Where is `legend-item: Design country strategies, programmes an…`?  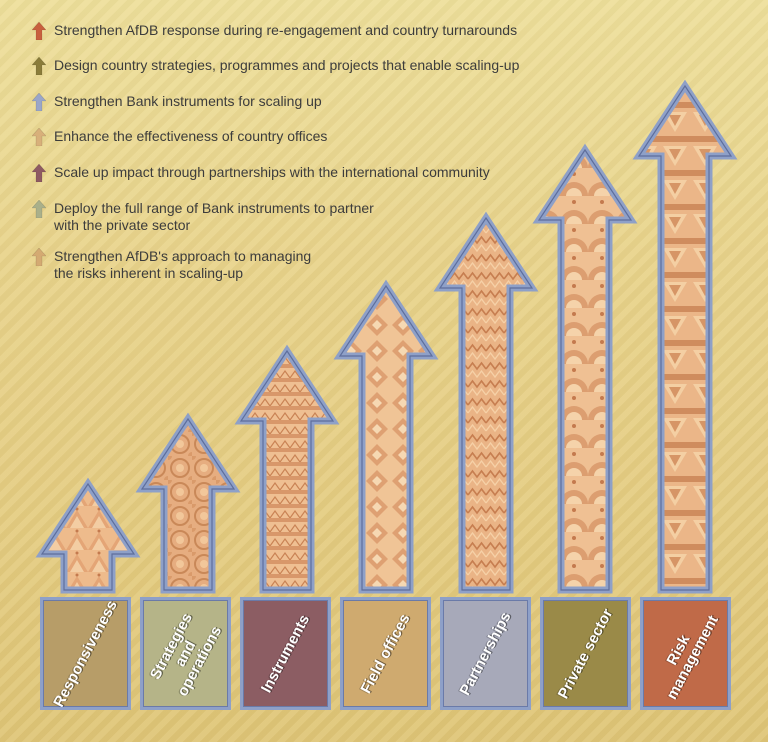
legend-item: Design country strategies, programmes an… is located at coordinates (275, 66).